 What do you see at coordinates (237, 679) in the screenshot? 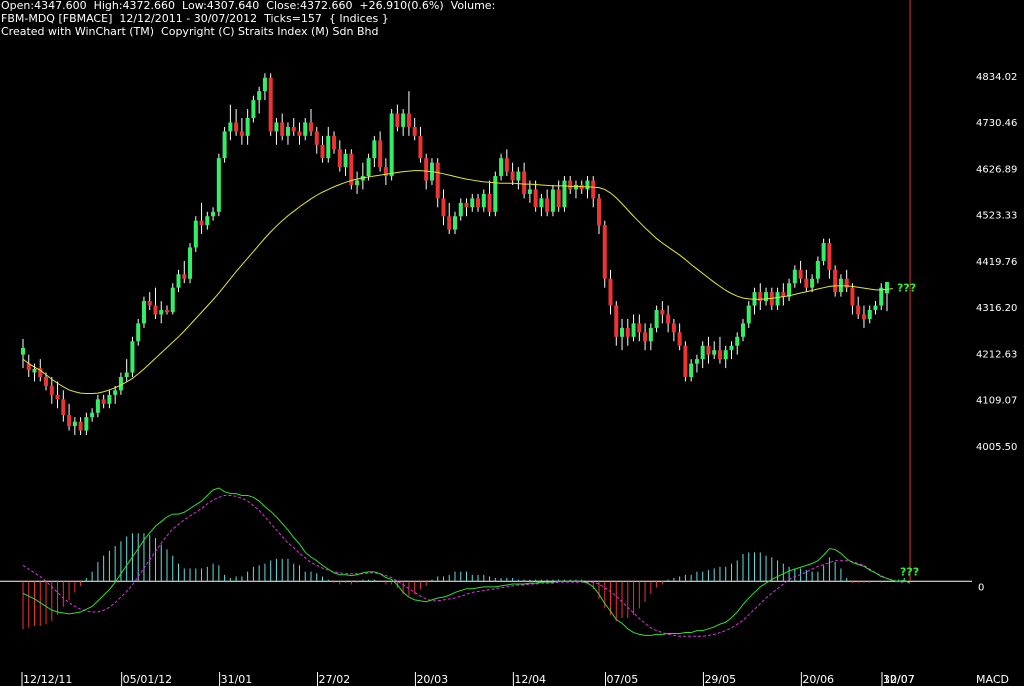
I see `date-tick-label: 31/01` at bounding box center [237, 679].